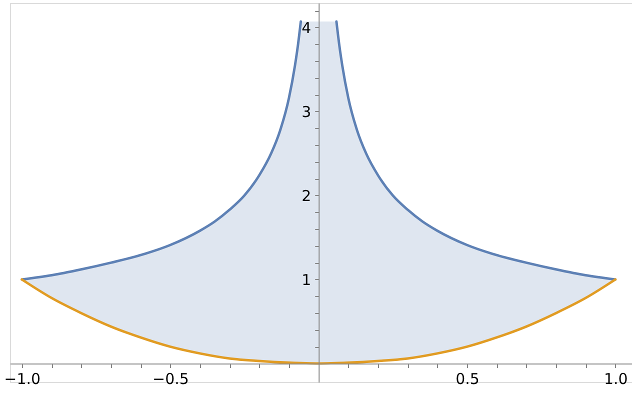 The image size is (632, 394). I want to click on x-tick-label: 1.0, so click(616, 379).